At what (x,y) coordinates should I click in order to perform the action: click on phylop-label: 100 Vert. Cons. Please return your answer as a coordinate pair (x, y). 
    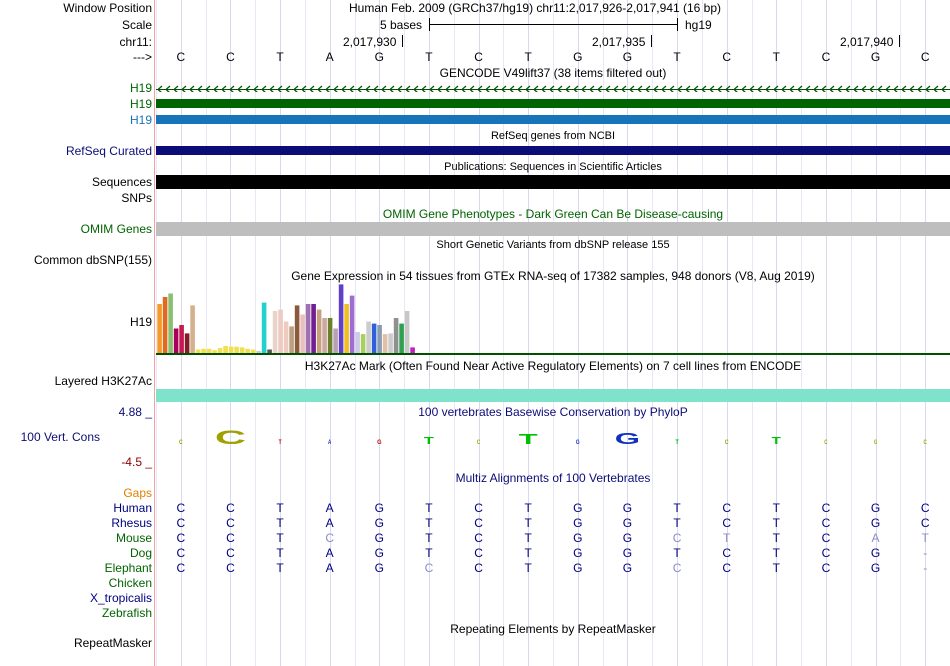
    Looking at the image, I should click on (60, 437).